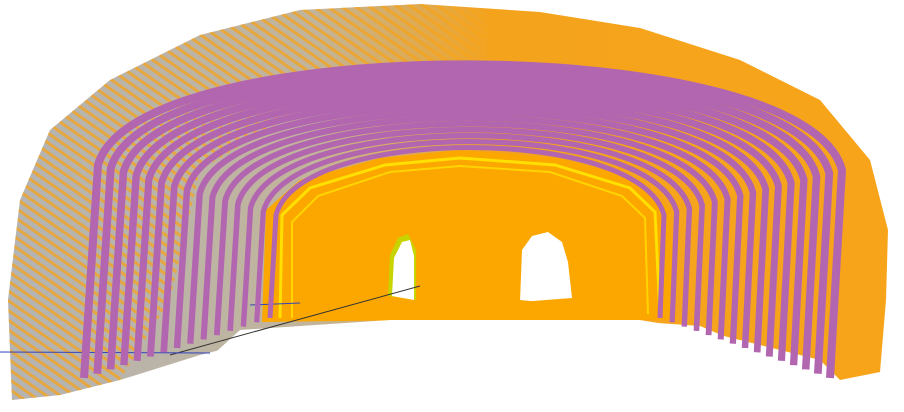 The height and width of the screenshot is (412, 904). What do you see at coordinates (403, 270) in the screenshot?
I see `left-opening` at bounding box center [403, 270].